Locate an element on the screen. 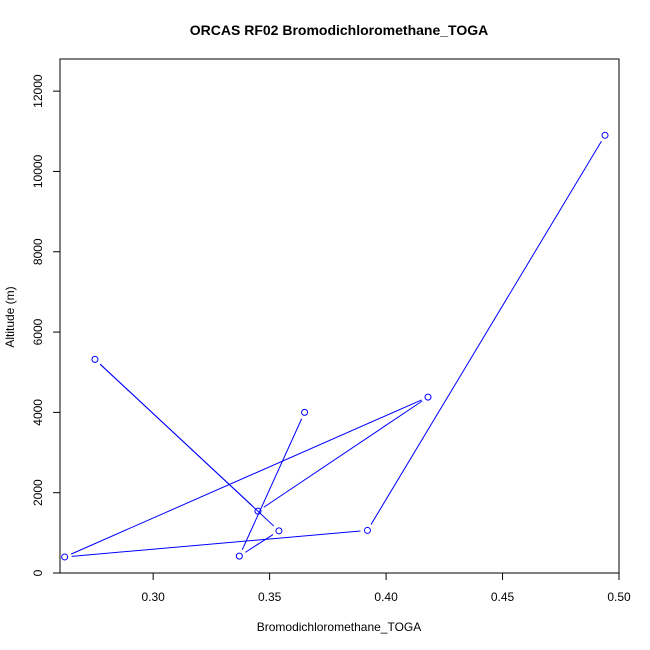 The height and width of the screenshot is (650, 650). y-tick-label: 6000 is located at coordinates (38, 331).